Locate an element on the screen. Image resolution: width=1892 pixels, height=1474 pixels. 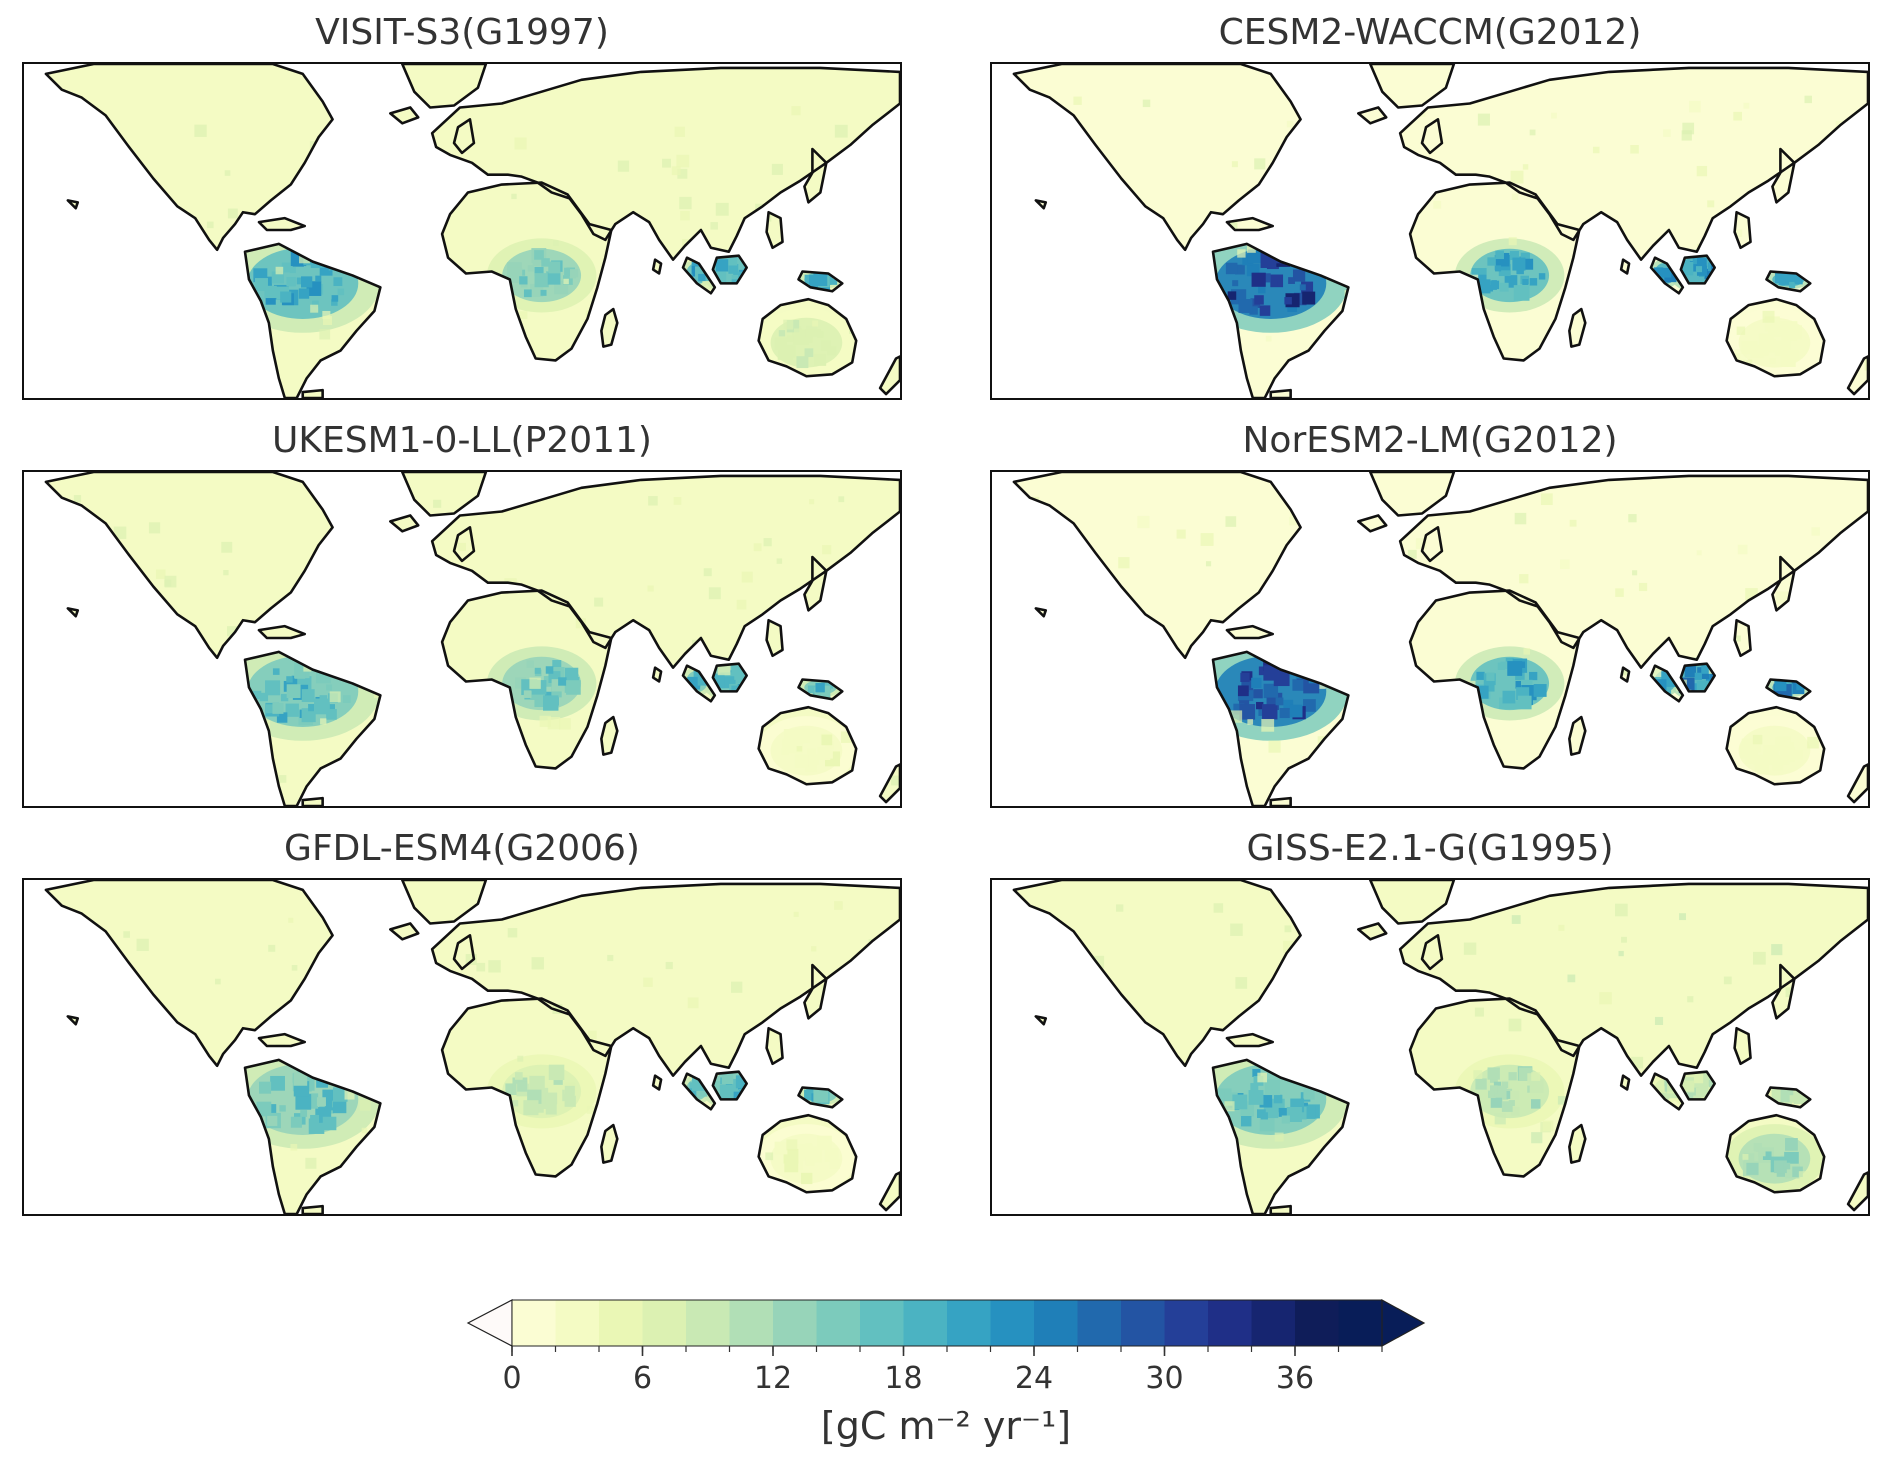
coastline-madagascar is located at coordinates (609, 1143).